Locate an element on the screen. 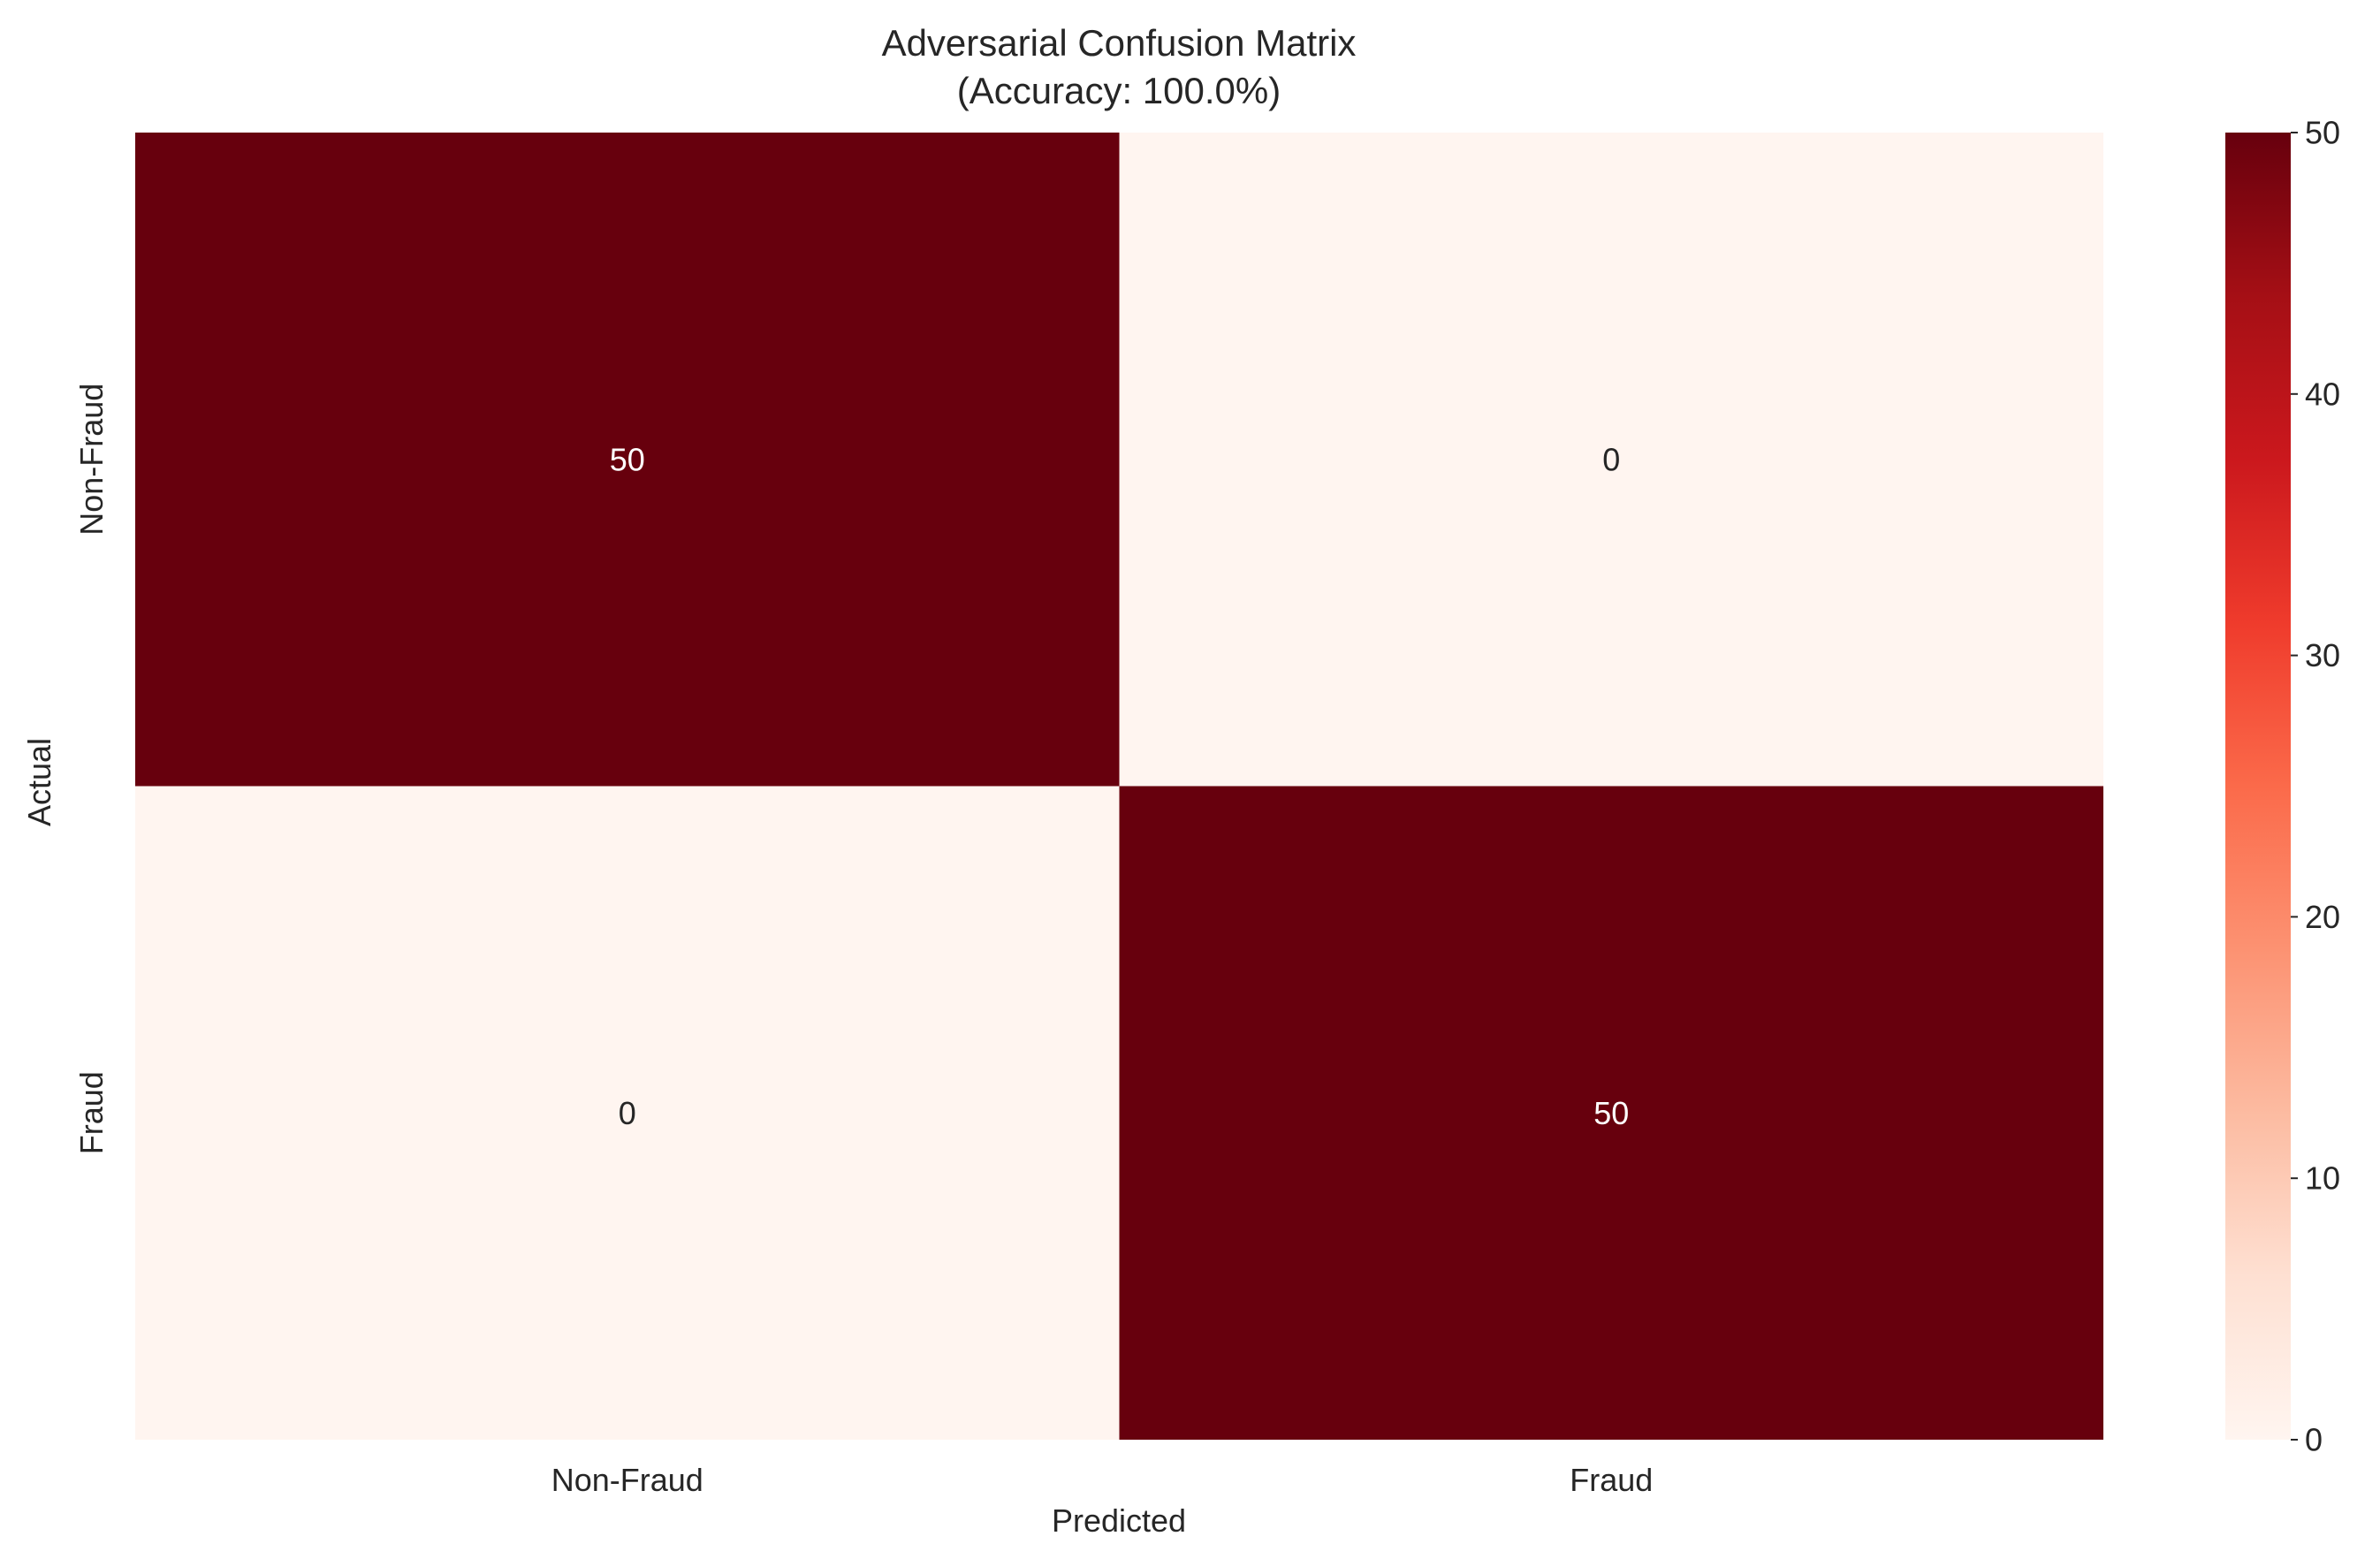 The width and height of the screenshot is (2380, 1559). colorbar is located at coordinates (2258, 787).